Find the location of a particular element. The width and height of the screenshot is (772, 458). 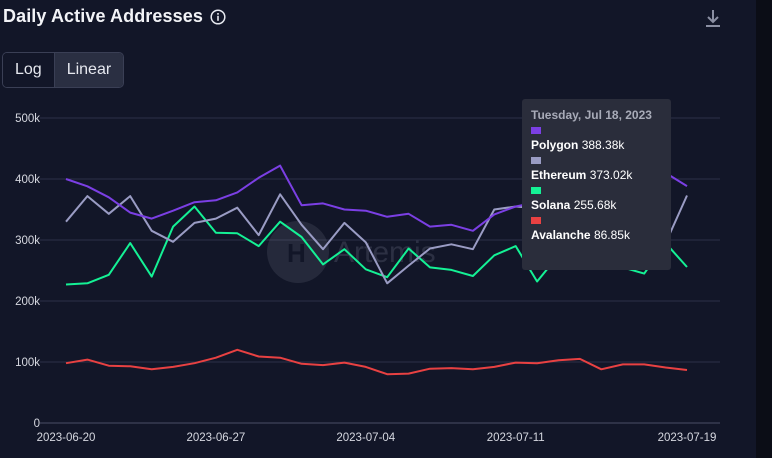

x-tick-label: 2023-06-27 is located at coordinates (215, 438).